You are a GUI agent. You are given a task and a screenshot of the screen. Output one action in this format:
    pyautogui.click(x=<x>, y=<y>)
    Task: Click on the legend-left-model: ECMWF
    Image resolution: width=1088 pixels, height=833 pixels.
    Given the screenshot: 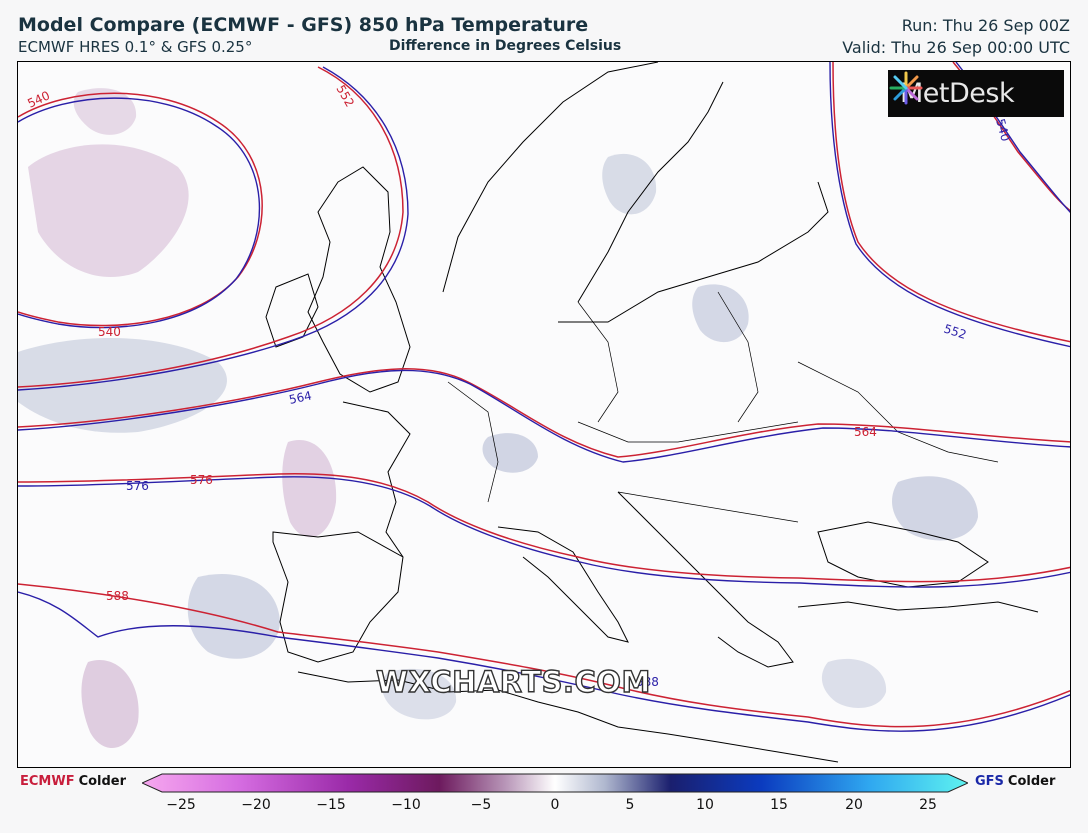 What is the action you would take?
    pyautogui.click(x=47, y=781)
    